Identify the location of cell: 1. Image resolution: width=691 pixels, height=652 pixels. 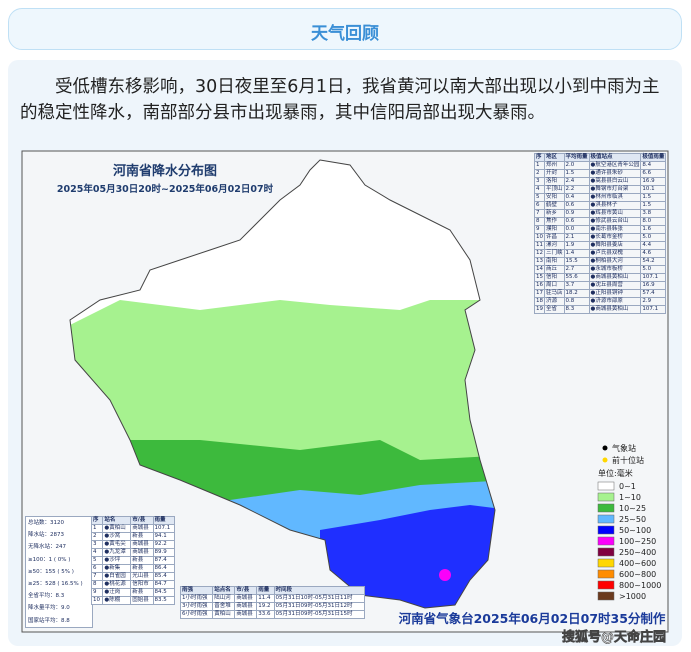
(97, 528).